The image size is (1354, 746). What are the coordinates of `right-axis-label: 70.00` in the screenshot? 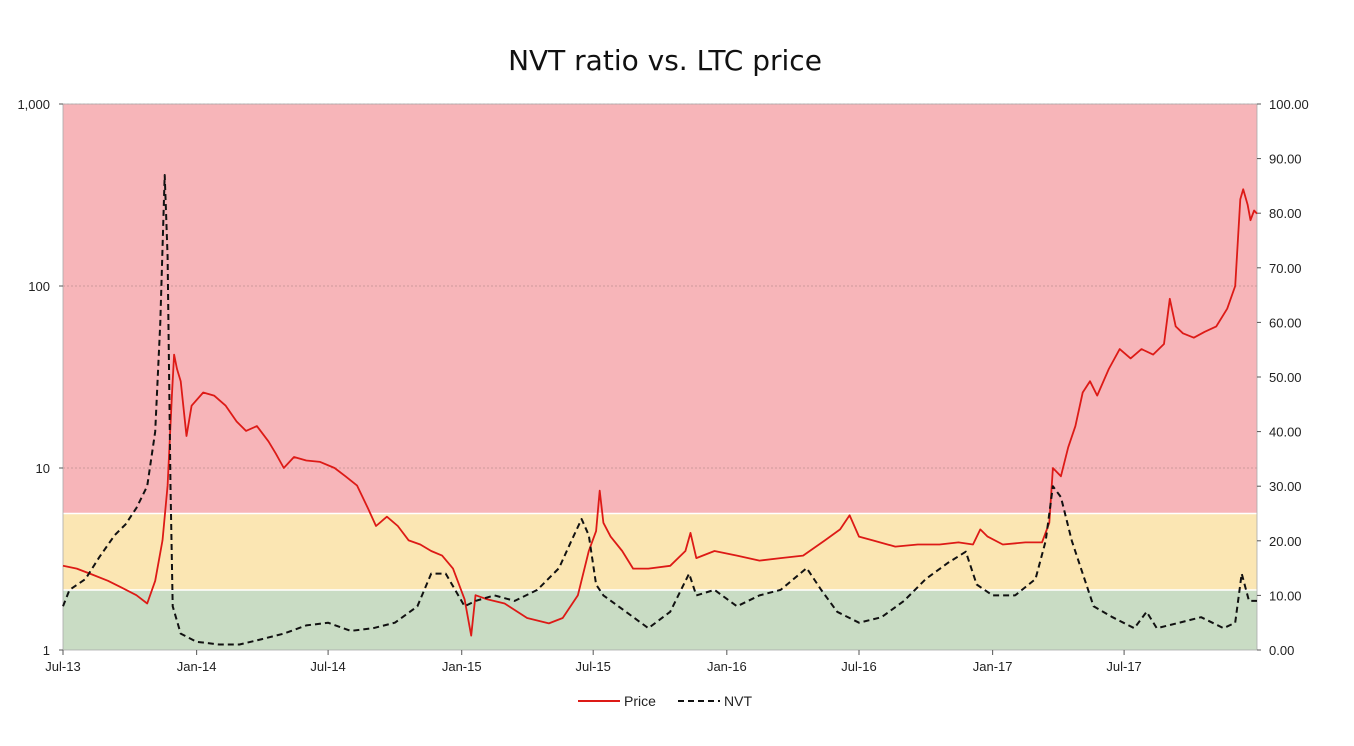 It's located at (1285, 268).